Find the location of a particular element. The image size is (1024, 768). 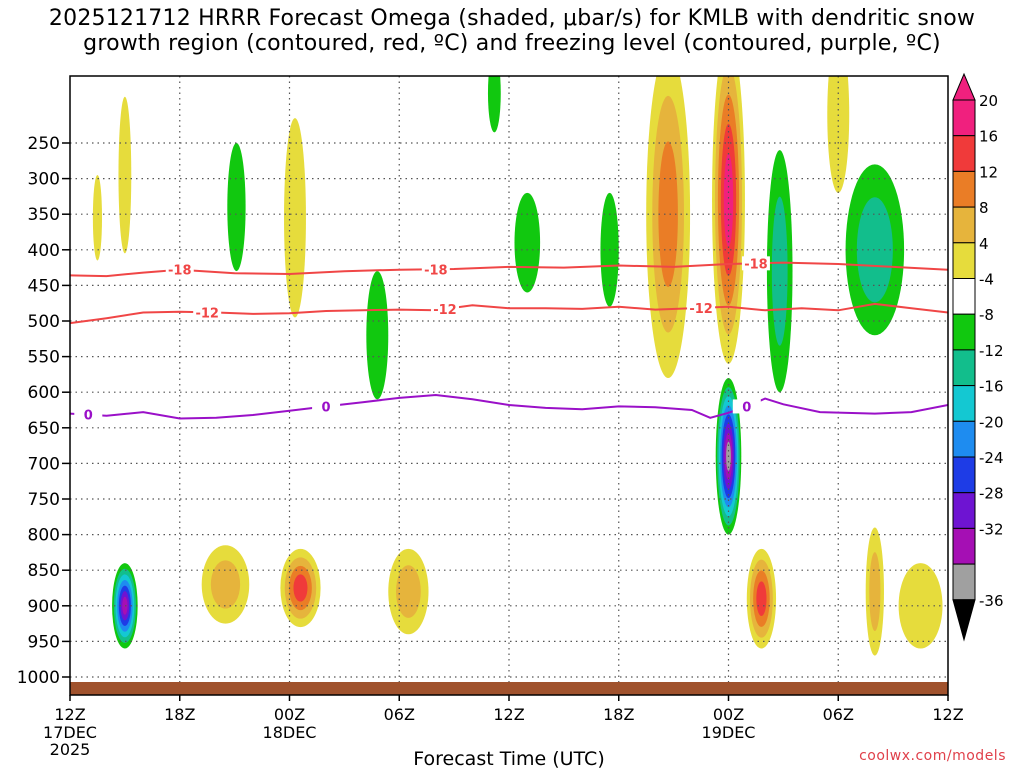

y-tick-label-950: 950 is located at coordinates (44, 642).